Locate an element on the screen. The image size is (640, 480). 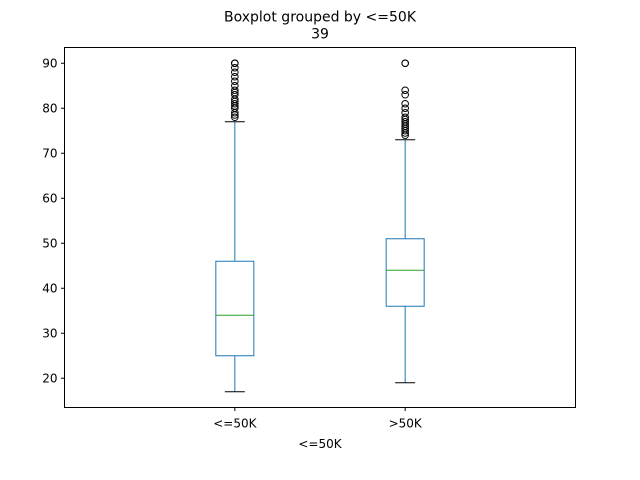
y-tick-label: 30 is located at coordinates (49, 334).